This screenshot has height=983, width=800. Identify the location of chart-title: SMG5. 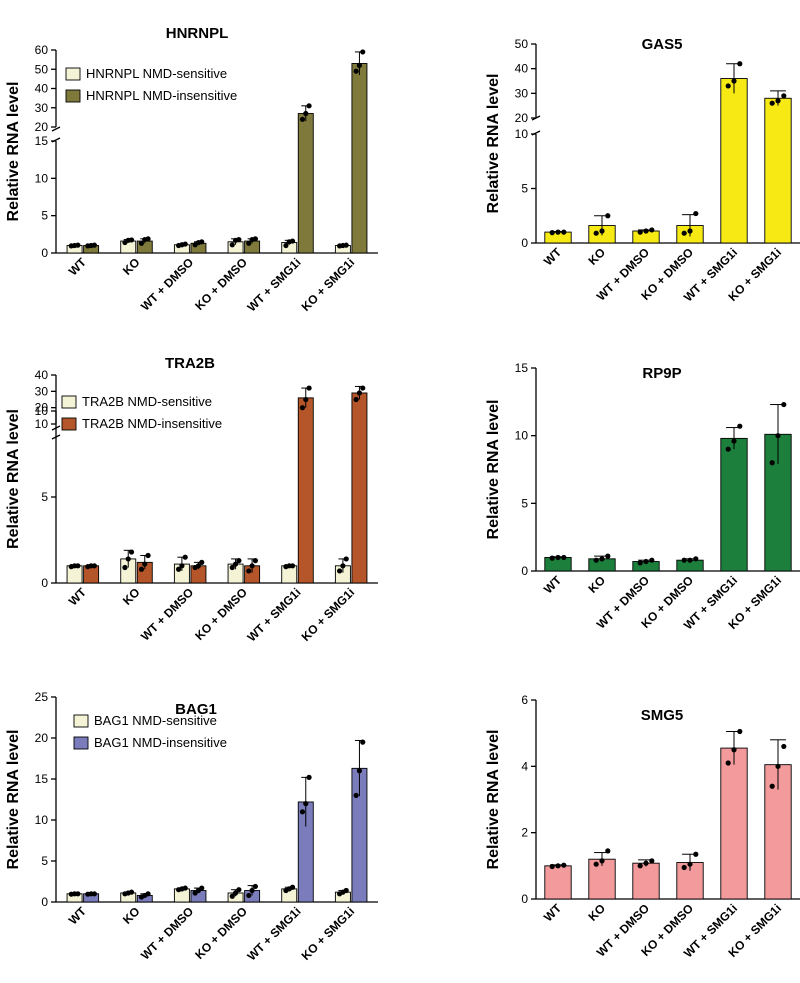
(662, 715).